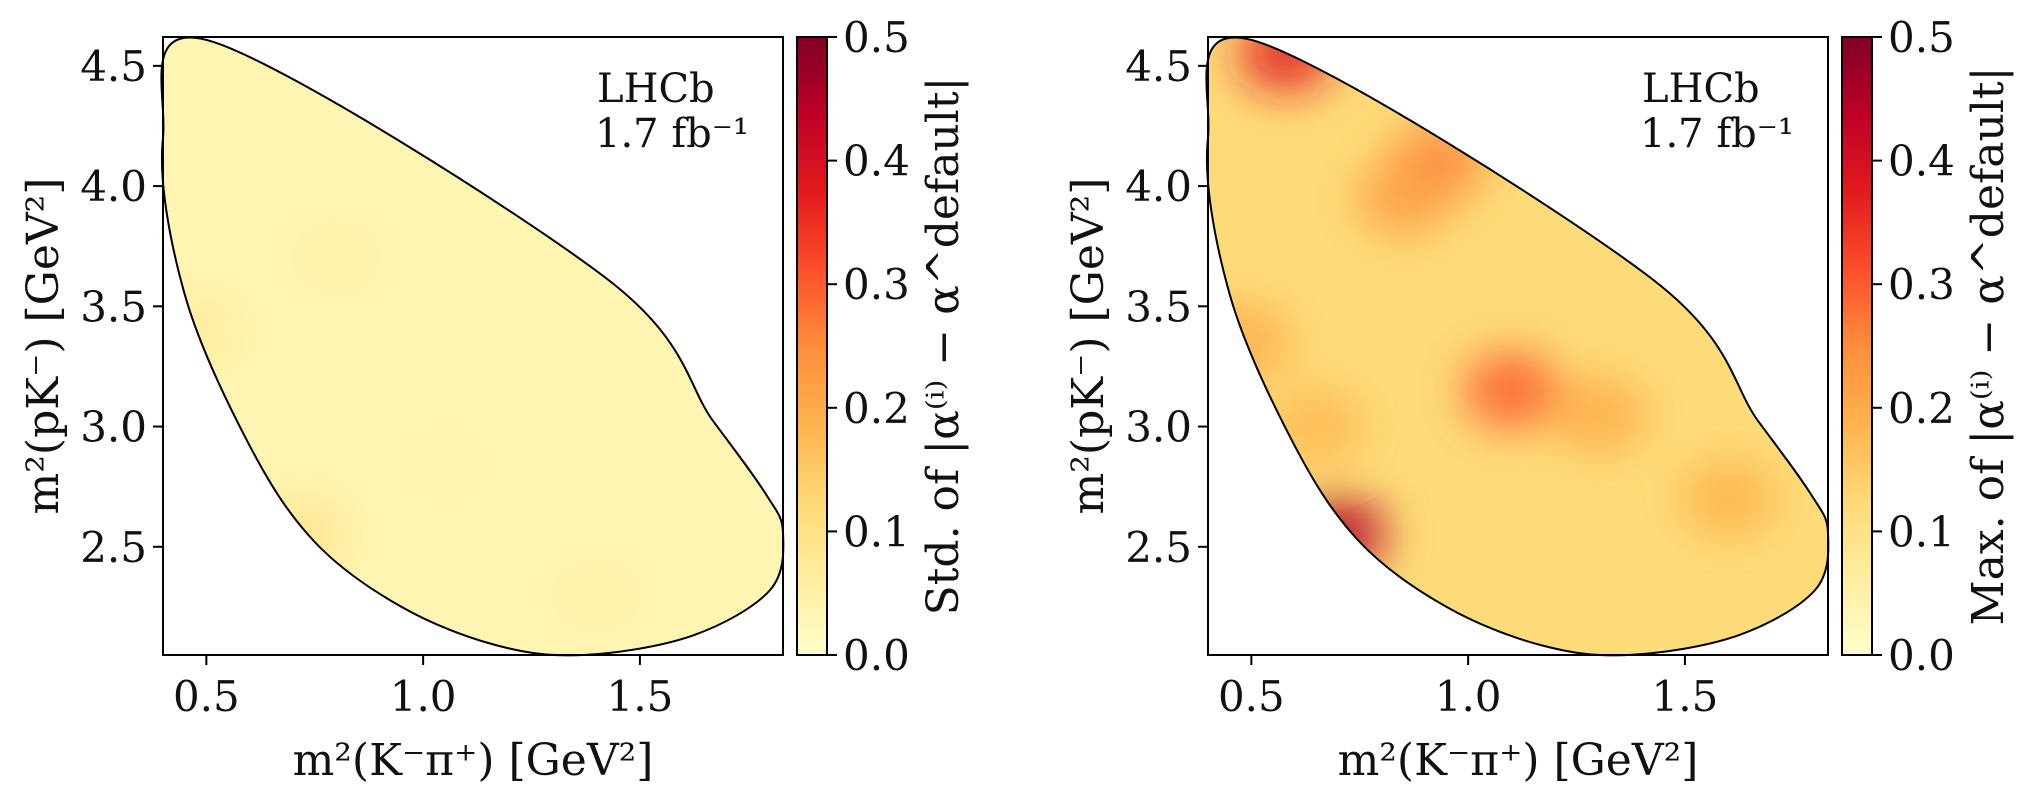 The width and height of the screenshot is (2030, 801). Describe the element at coordinates (656, 89) in the screenshot. I see `annotation-lhcb-std: LHCb` at that location.